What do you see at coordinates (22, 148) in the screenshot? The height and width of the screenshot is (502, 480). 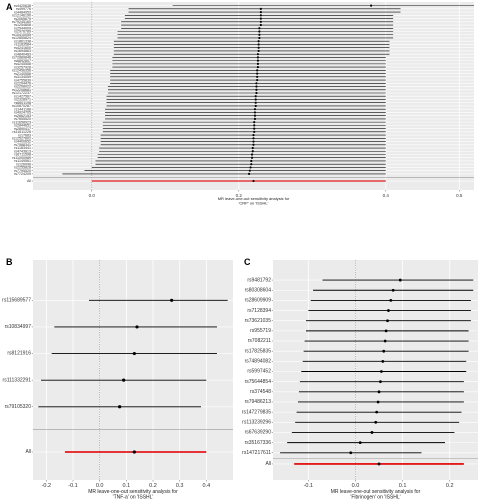 I see `snp-label: rs1183441` at bounding box center [22, 148].